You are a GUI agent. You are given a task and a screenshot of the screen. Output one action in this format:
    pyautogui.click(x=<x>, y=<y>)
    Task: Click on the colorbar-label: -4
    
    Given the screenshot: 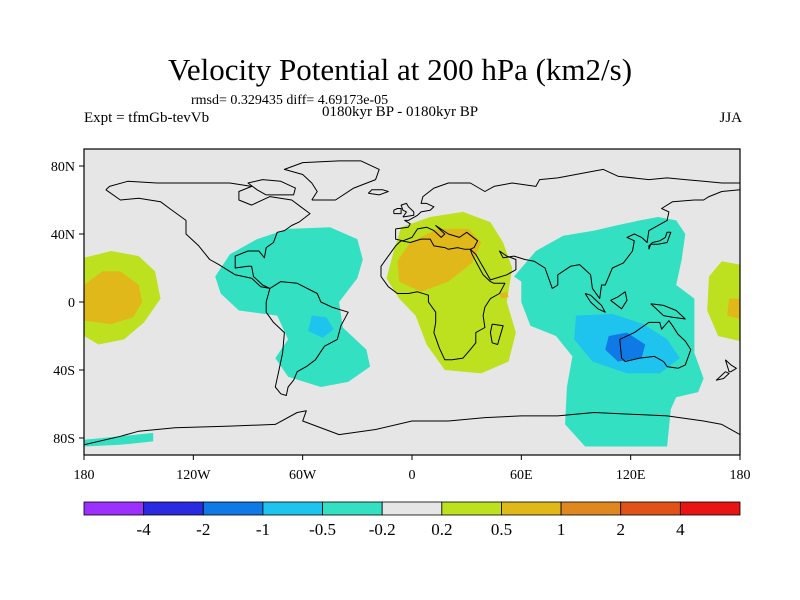 What is the action you would take?
    pyautogui.click(x=144, y=529)
    